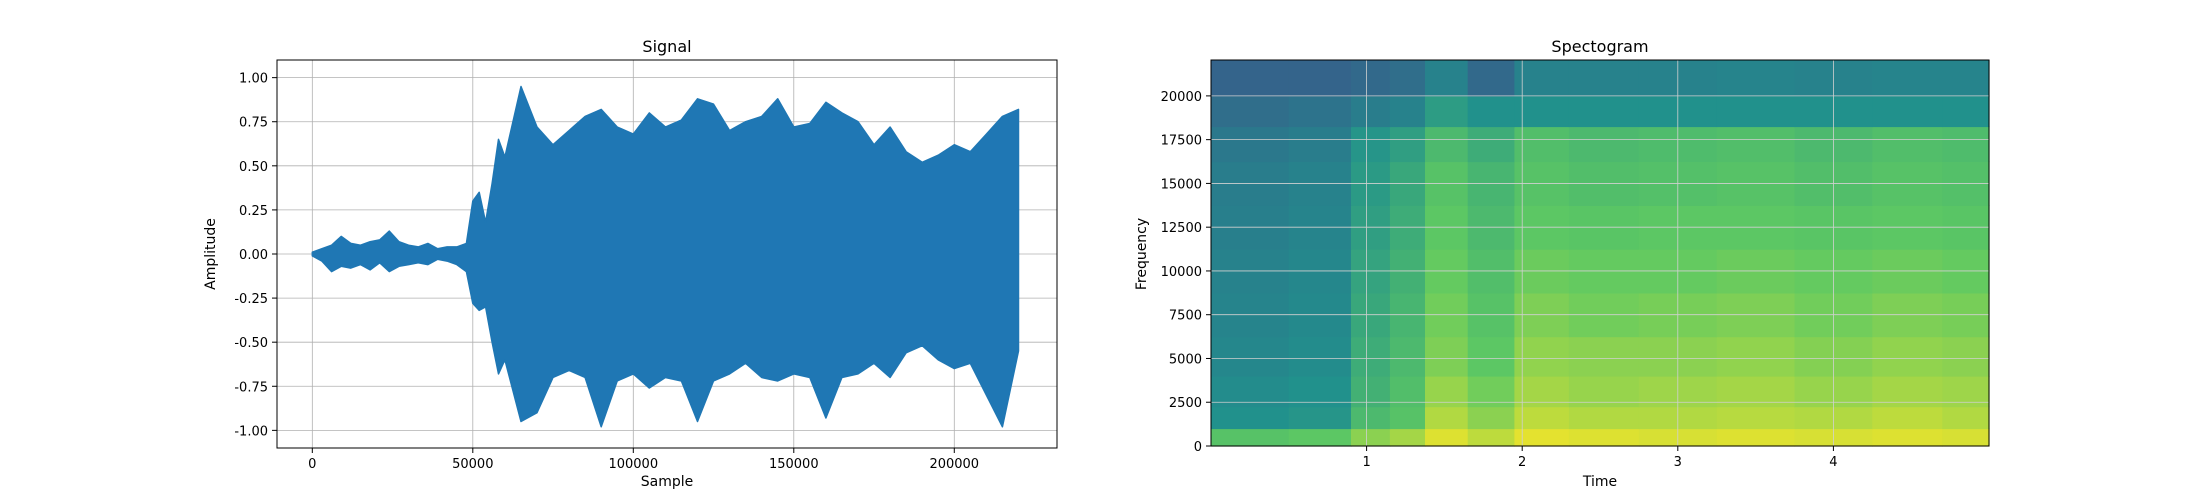 Image resolution: width=2200 pixels, height=500 pixels. Describe the element at coordinates (1678, 462) in the screenshot. I see `spectrogram-x-tick-label: 3` at that location.